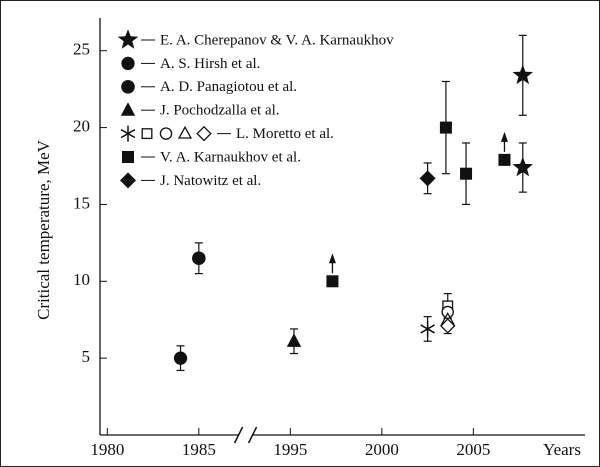  I want to click on x-tick-label: 1995, so click(290, 449).